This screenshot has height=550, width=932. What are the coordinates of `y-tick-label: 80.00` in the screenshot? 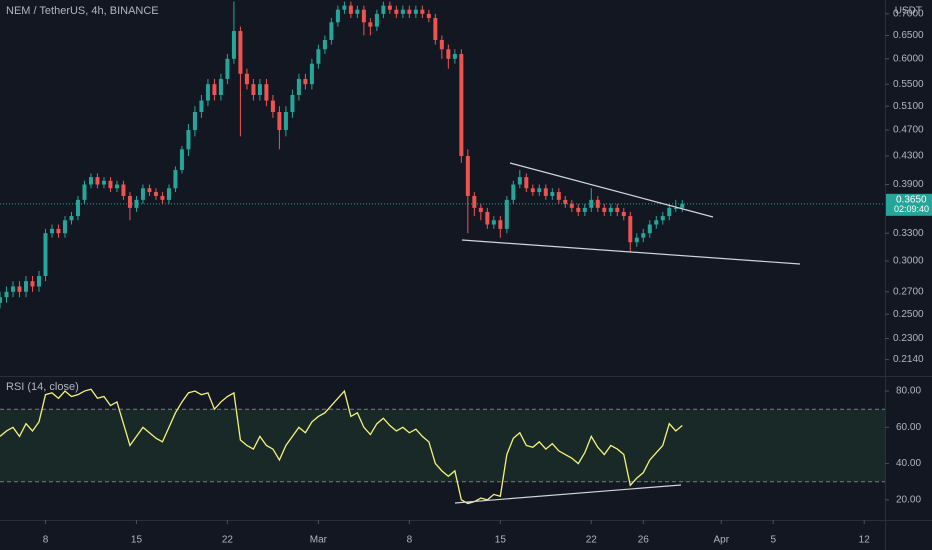 It's located at (908, 391).